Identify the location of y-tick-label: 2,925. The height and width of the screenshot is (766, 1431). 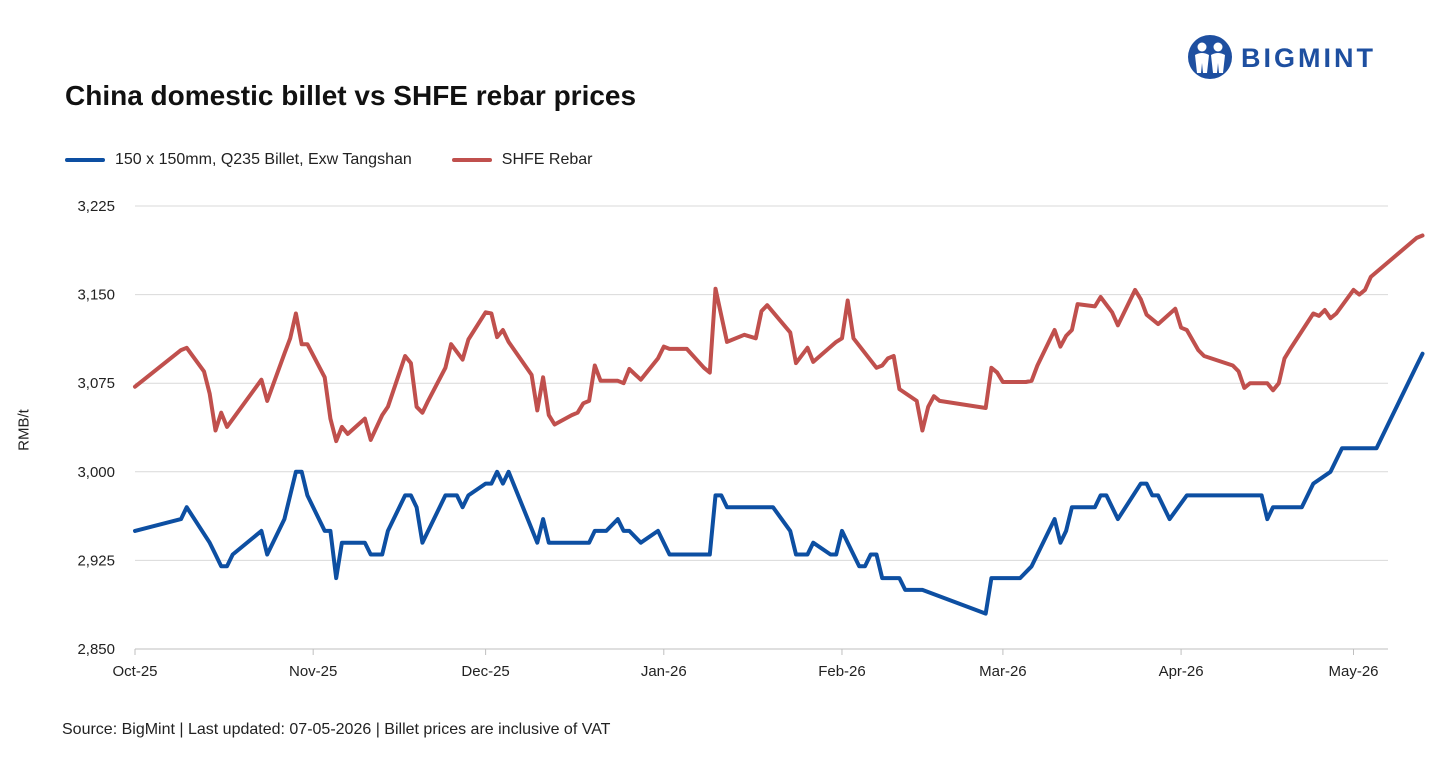
(96, 560).